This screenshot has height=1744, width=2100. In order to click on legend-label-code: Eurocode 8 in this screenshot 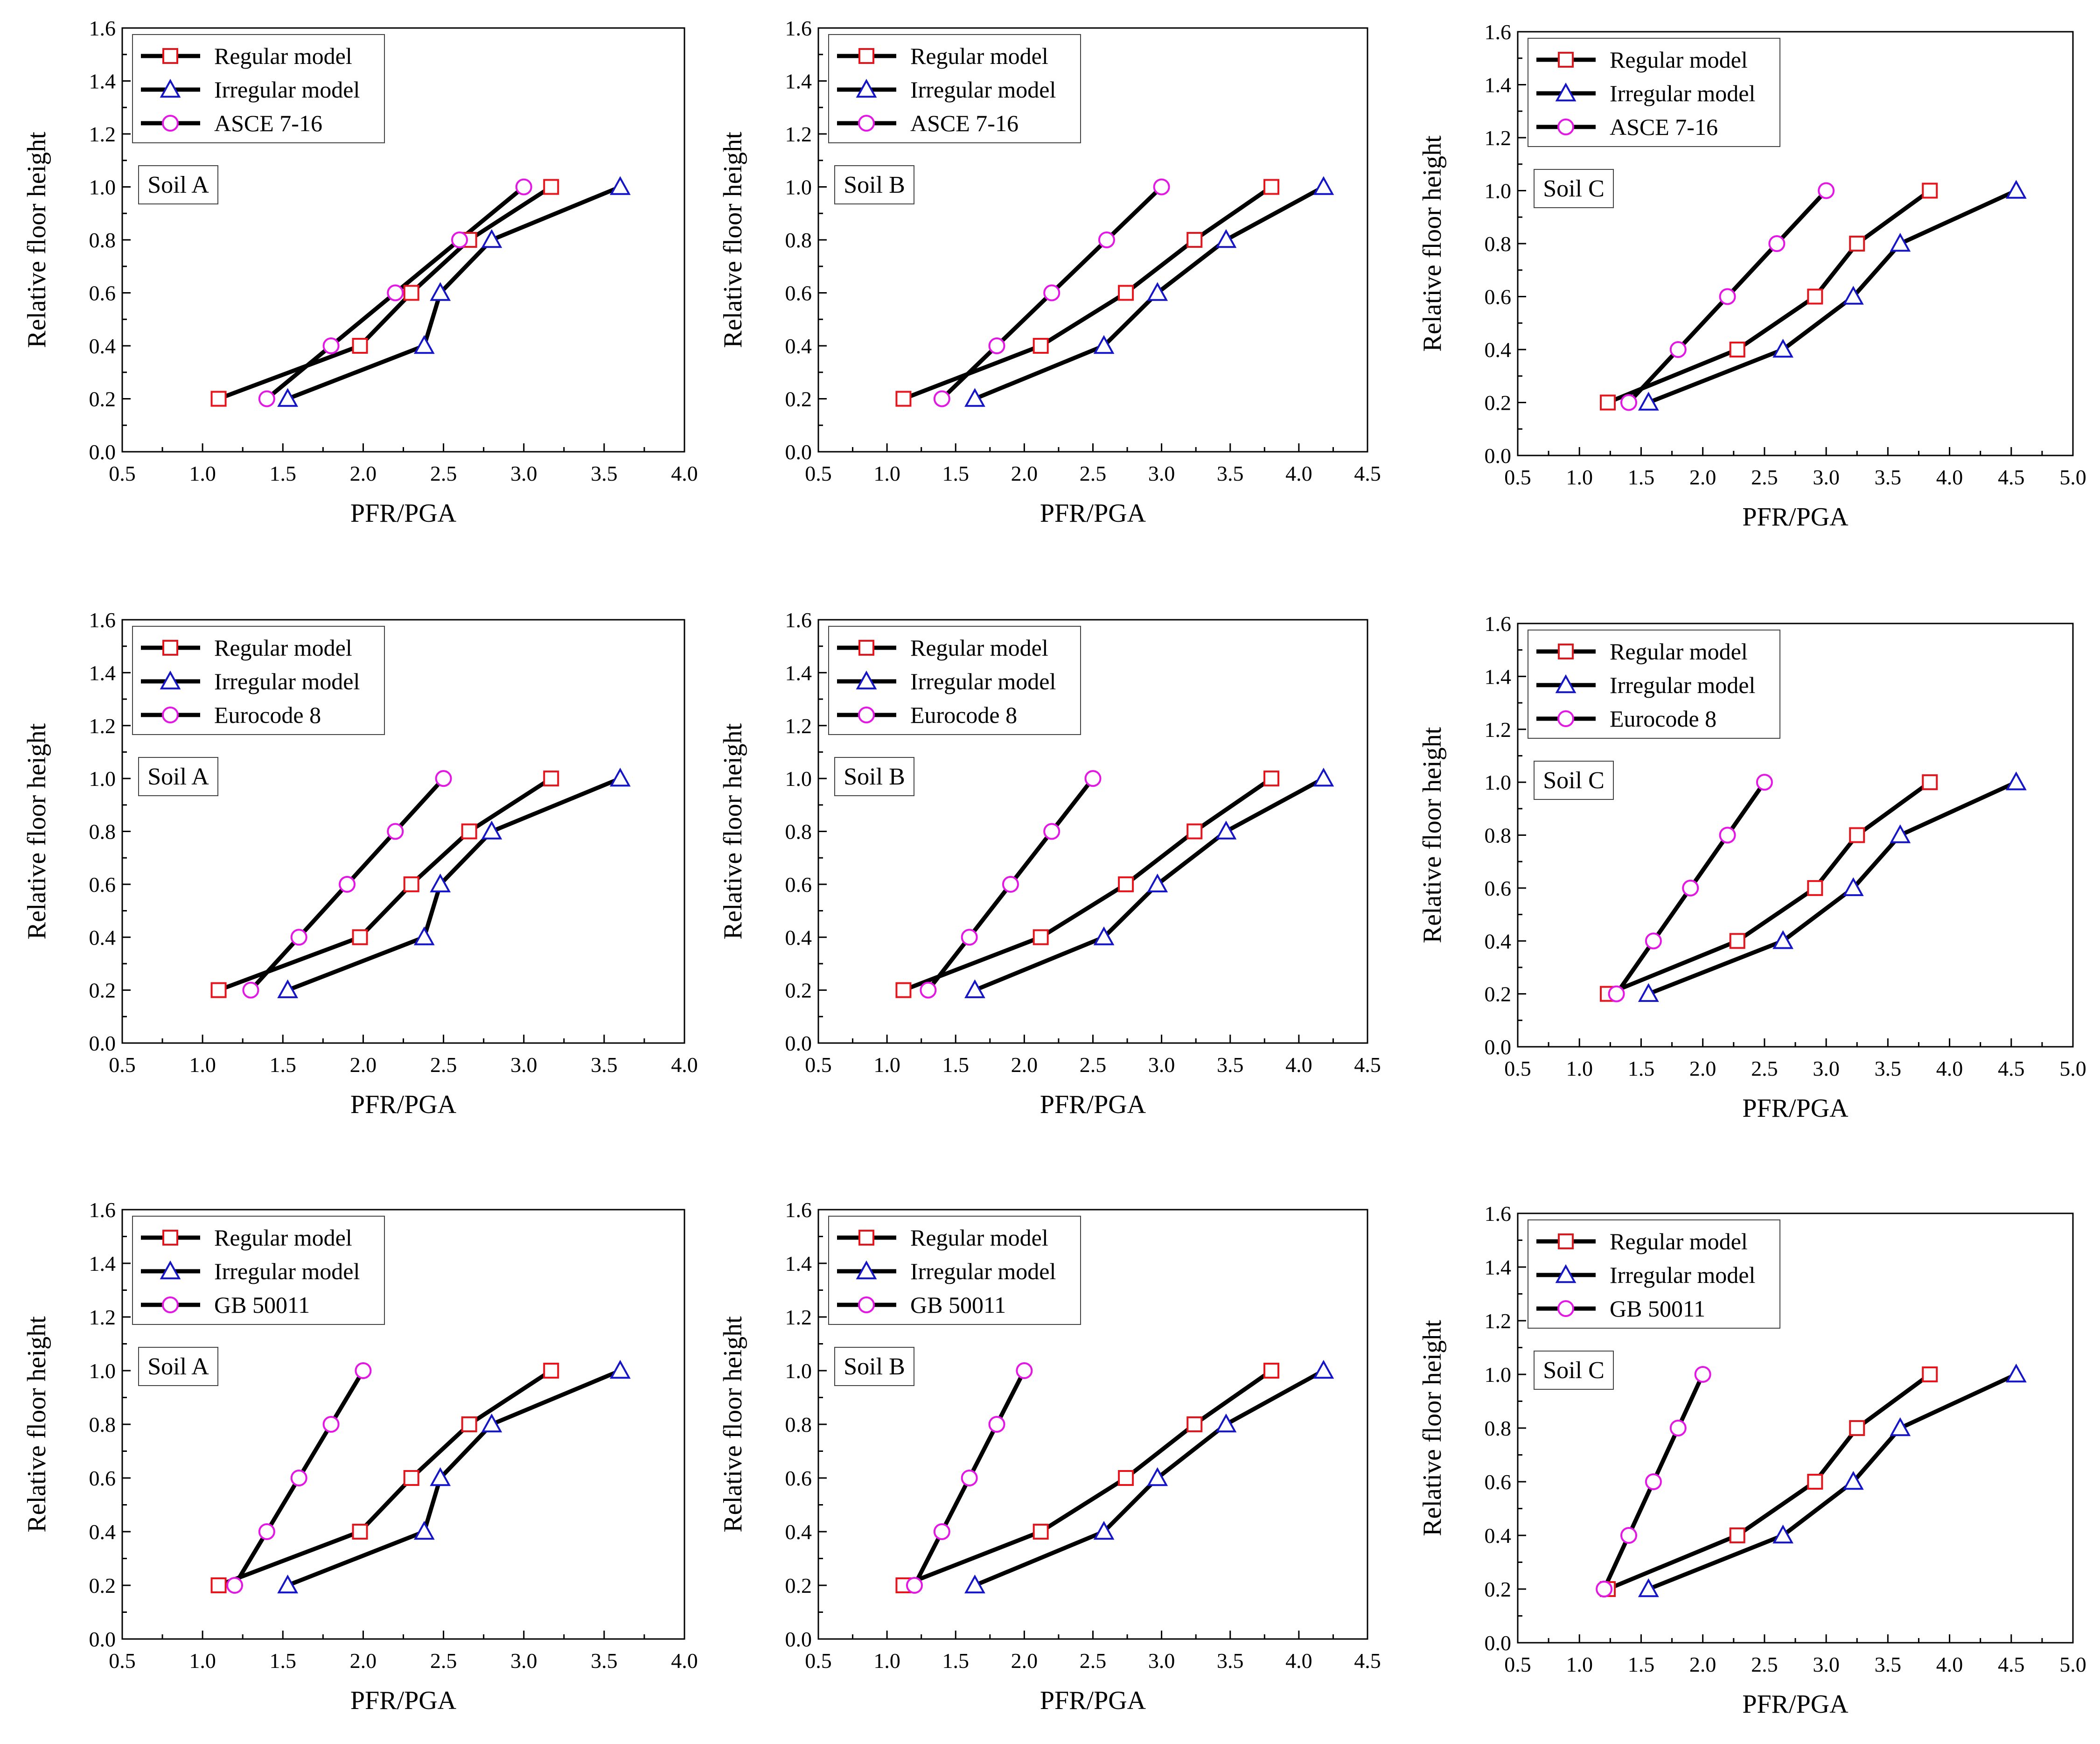, I will do `click(964, 715)`.